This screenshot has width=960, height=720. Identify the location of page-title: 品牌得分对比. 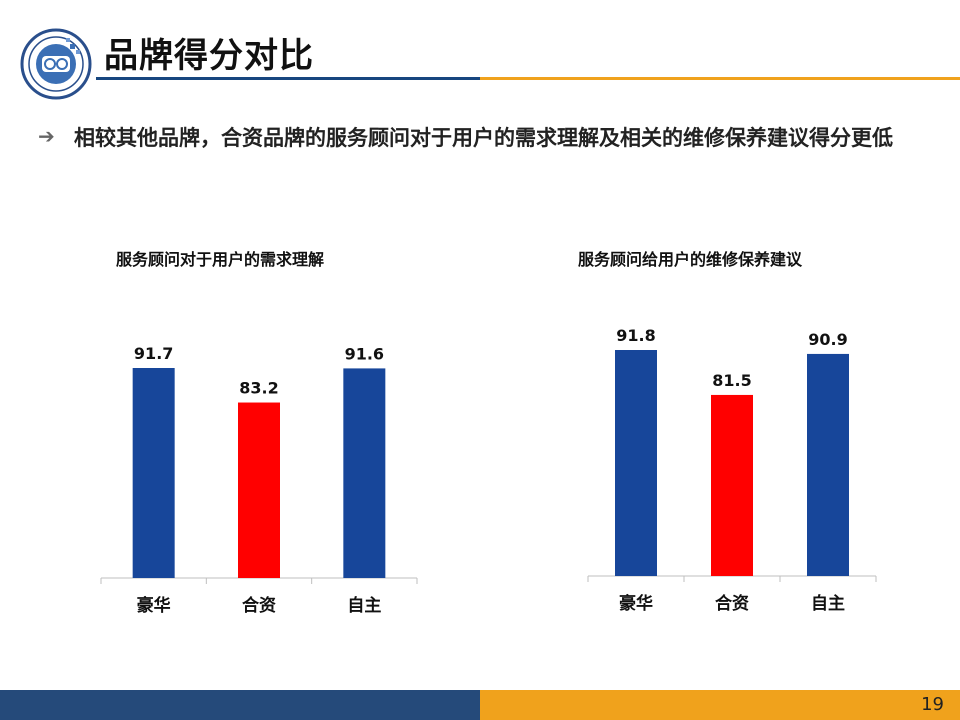
(209, 56).